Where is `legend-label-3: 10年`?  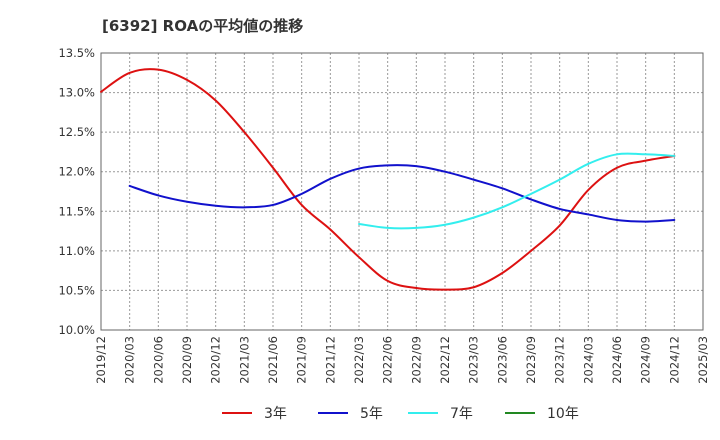
legend-label-3: 10年 is located at coordinates (563, 414).